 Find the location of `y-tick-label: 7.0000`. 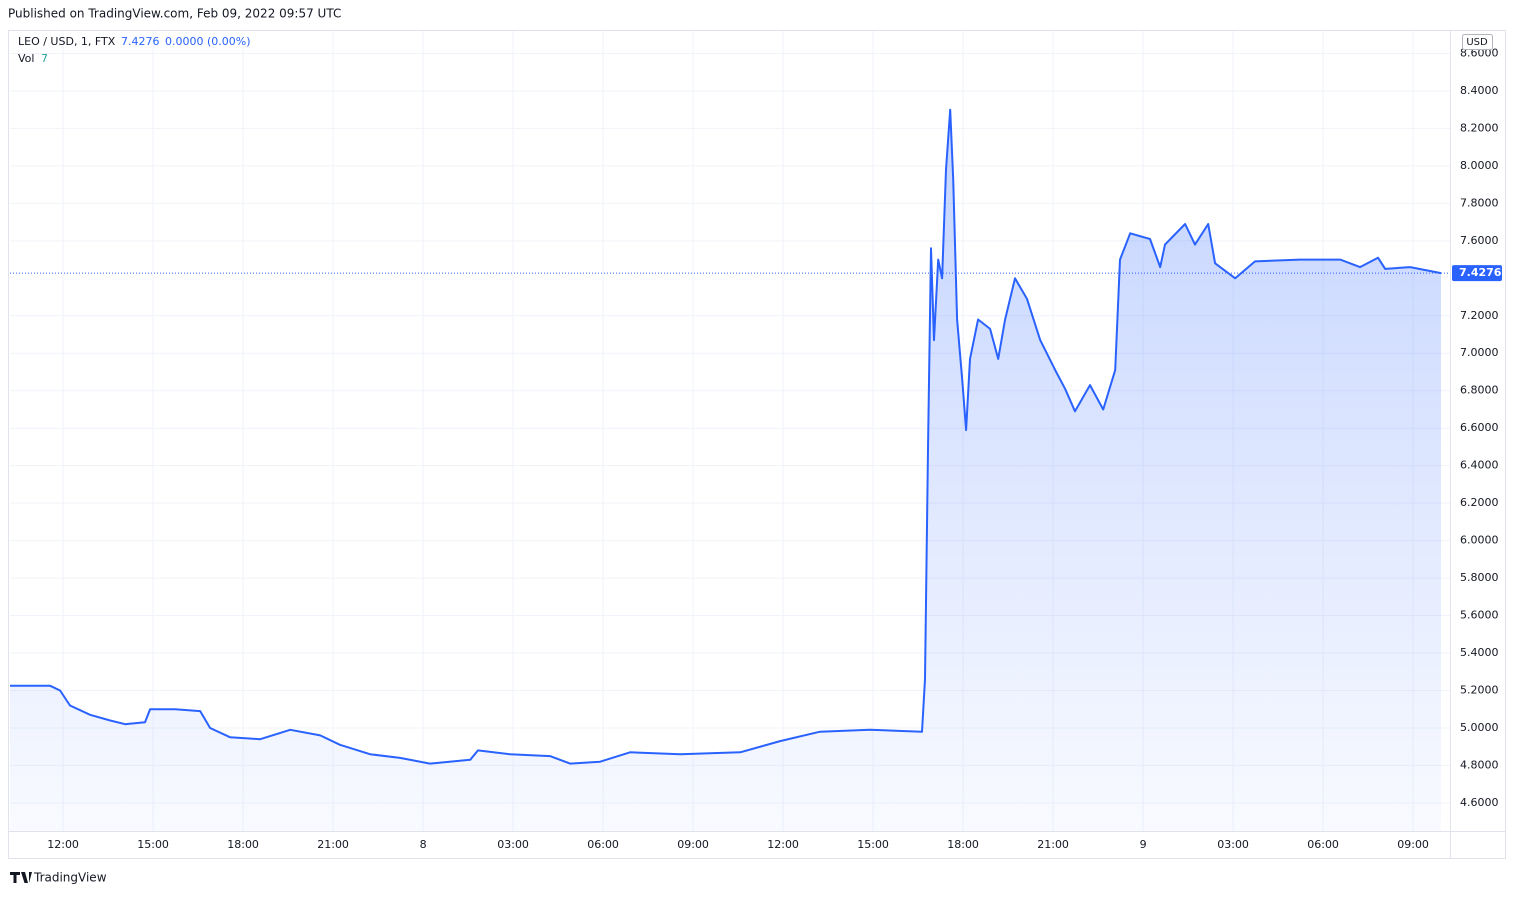

y-tick-label: 7.0000 is located at coordinates (1479, 352).